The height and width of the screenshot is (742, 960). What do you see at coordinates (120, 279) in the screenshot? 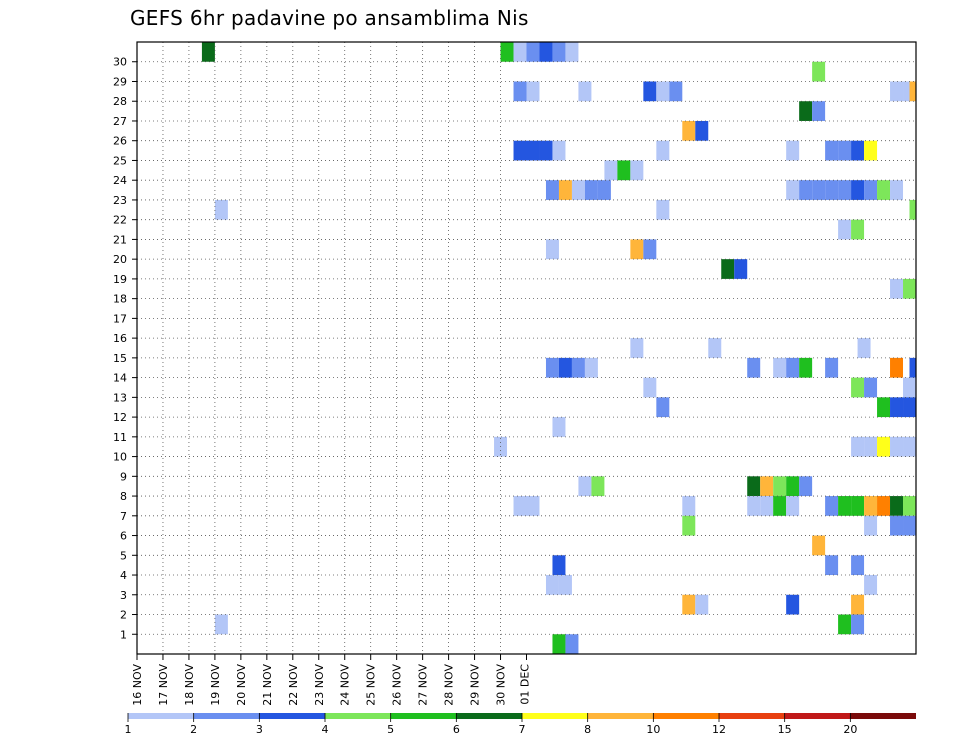
I see `y-tick-label: 19` at bounding box center [120, 279].